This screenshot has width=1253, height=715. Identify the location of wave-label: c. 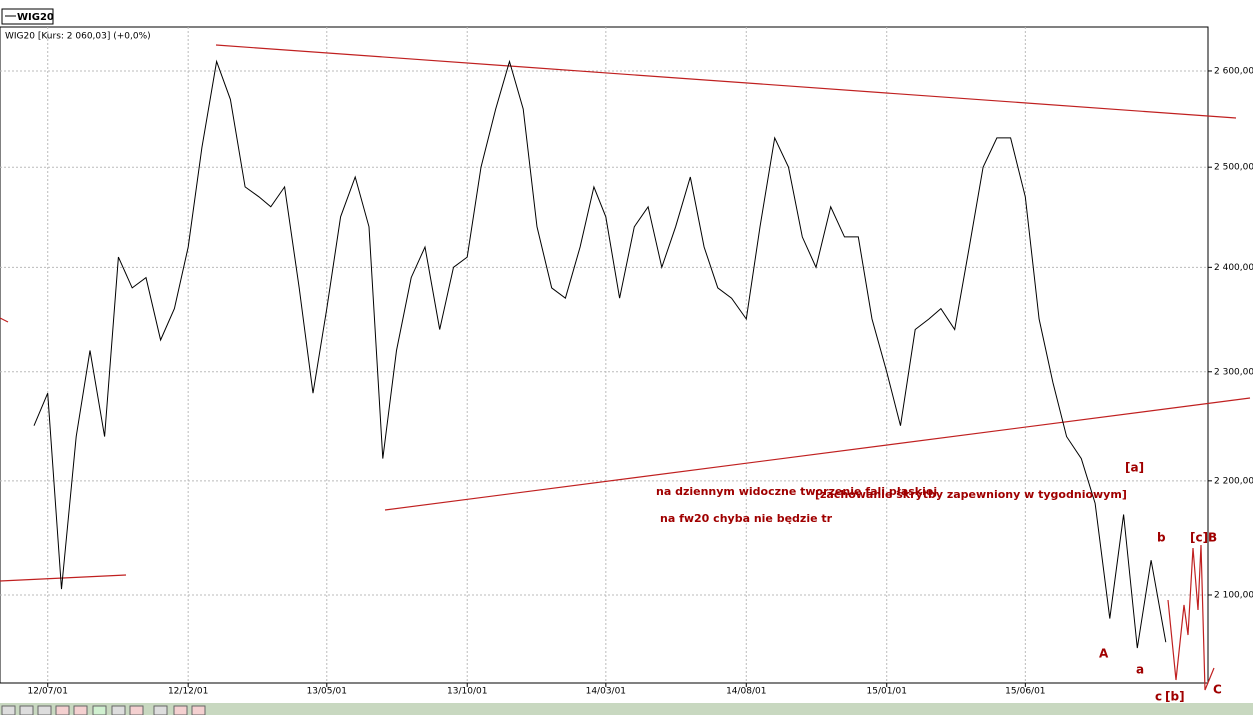
(1158, 697).